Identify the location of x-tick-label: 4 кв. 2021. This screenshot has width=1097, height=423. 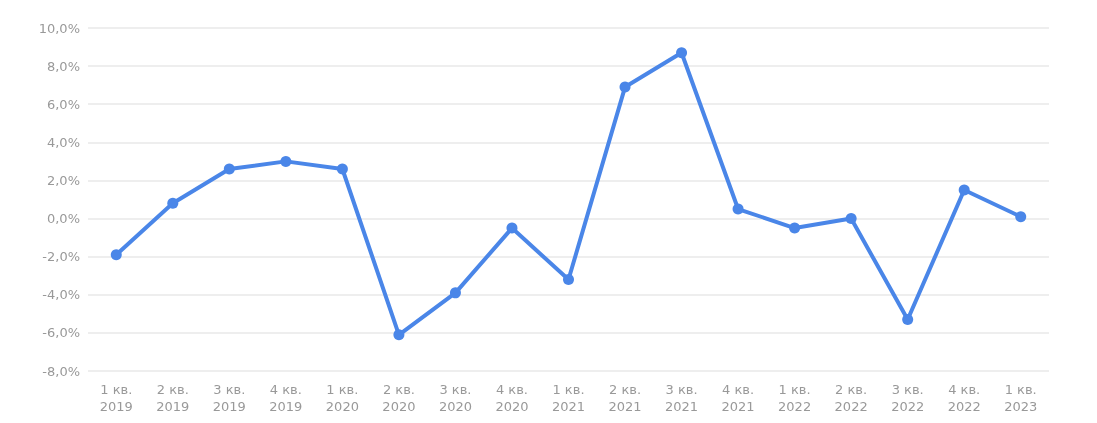
(738, 398).